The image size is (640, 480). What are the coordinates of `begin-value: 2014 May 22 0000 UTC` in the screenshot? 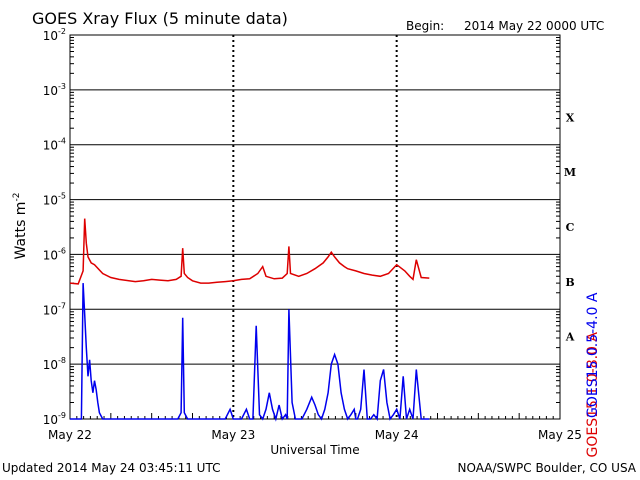 It's located at (534, 26).